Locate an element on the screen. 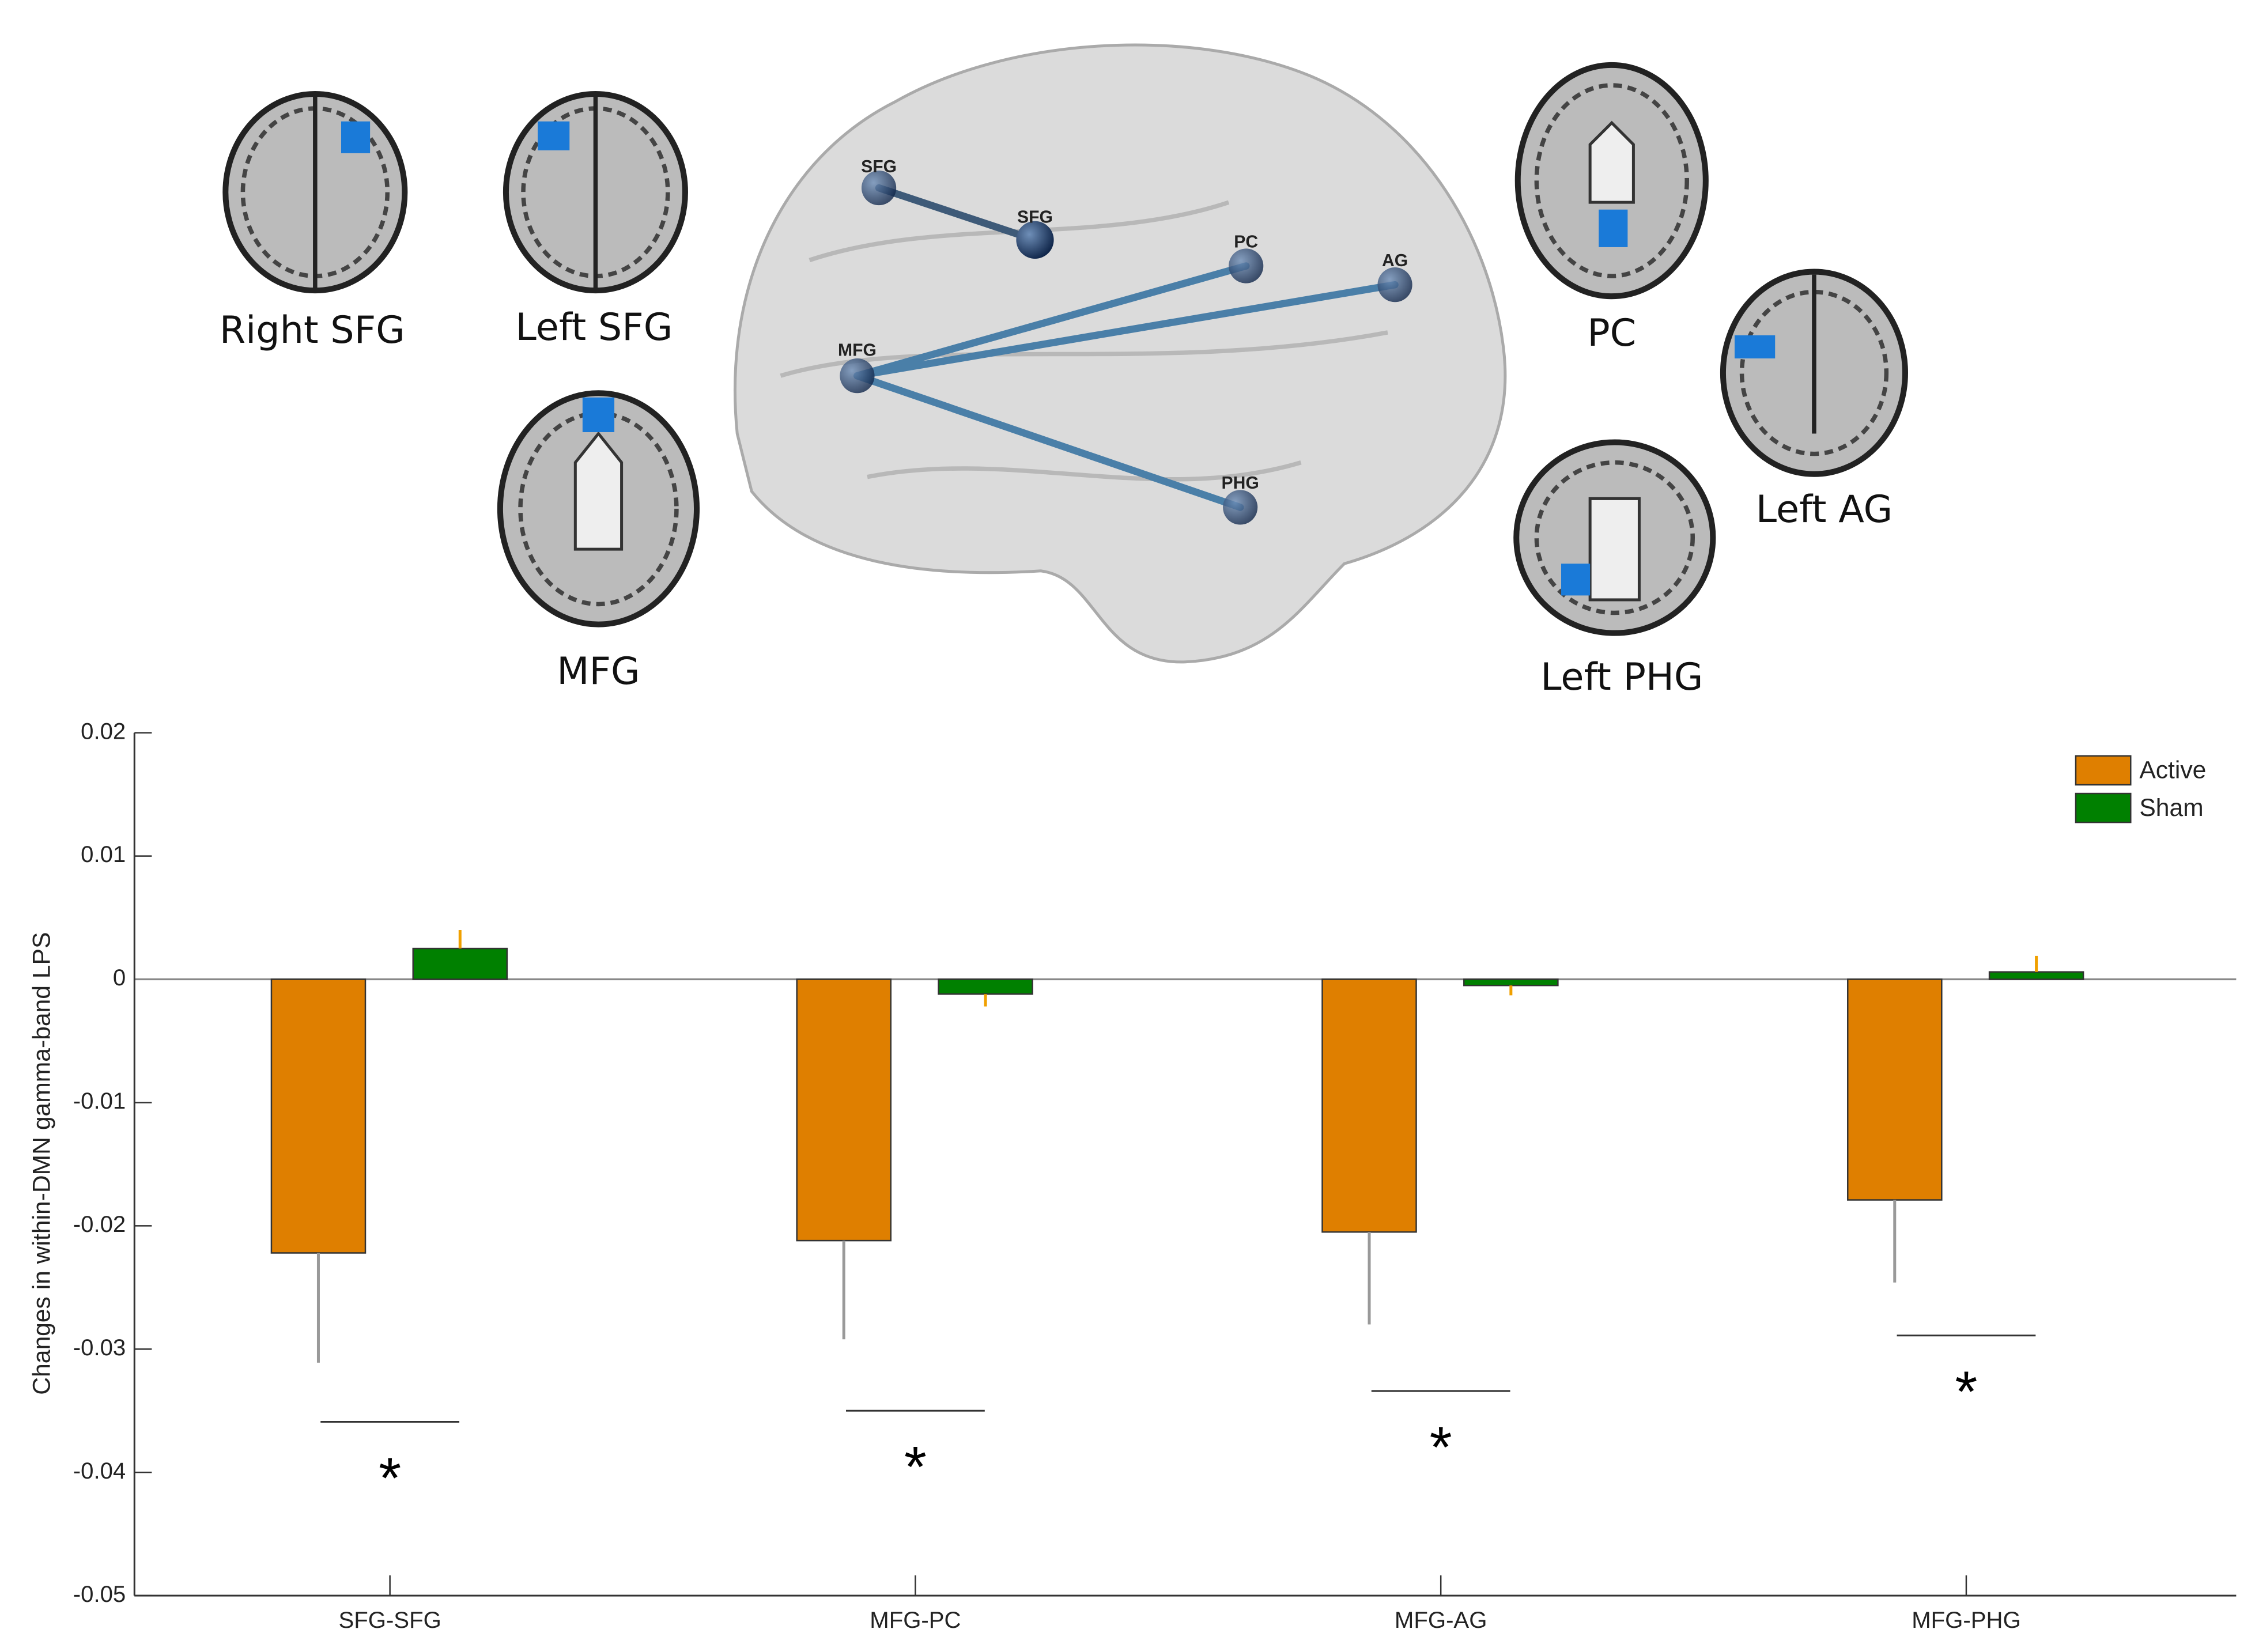 The width and height of the screenshot is (2255, 1652). legend-label: Sham is located at coordinates (2171, 808).